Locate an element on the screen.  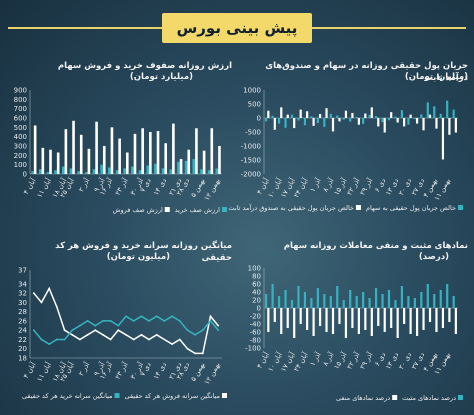
y-tick-label: 40 is located at coordinates (256, 293).